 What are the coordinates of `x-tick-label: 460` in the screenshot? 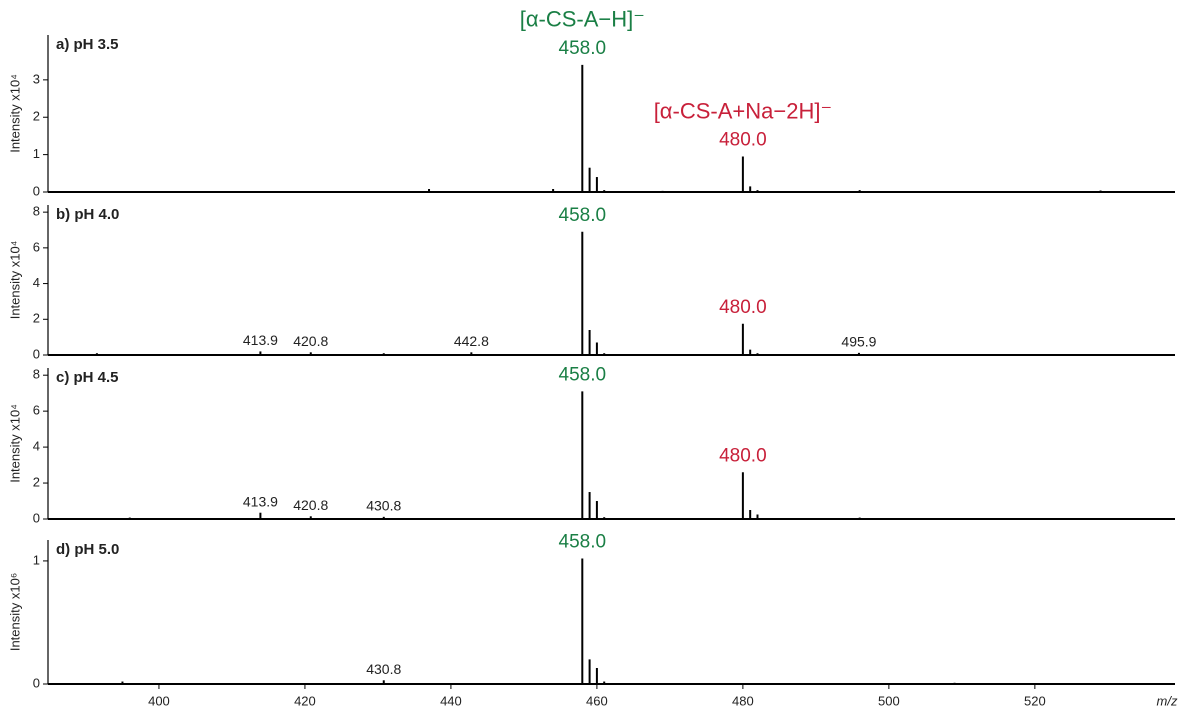 It's located at (597, 700).